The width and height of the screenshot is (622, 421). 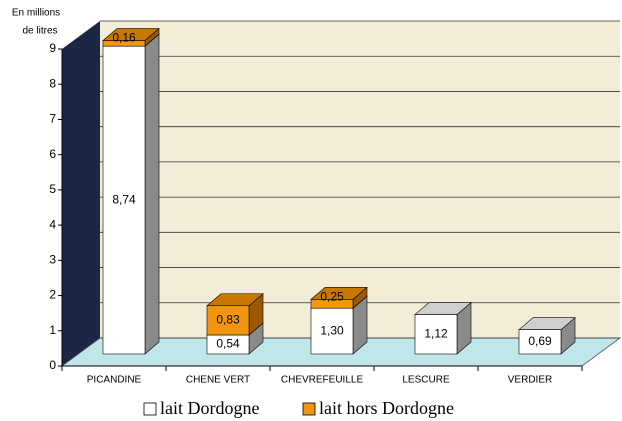 I want to click on y-tick-label: 2, so click(x=52, y=295).